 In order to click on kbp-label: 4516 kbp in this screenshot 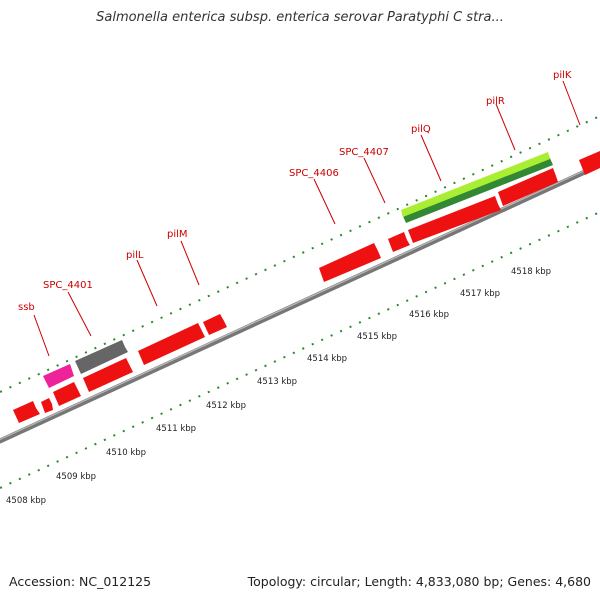, I will do `click(429, 315)`.